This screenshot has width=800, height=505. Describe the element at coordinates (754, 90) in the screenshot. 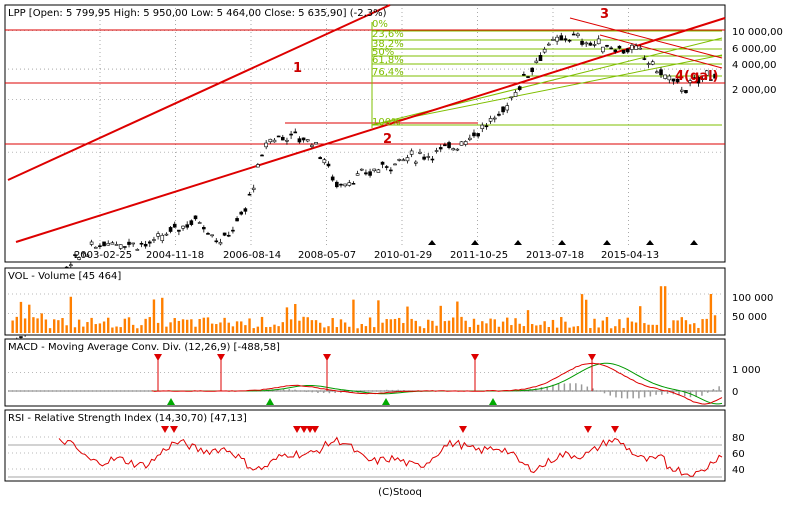

I see `price-tick-2000: 2 000,00` at that location.